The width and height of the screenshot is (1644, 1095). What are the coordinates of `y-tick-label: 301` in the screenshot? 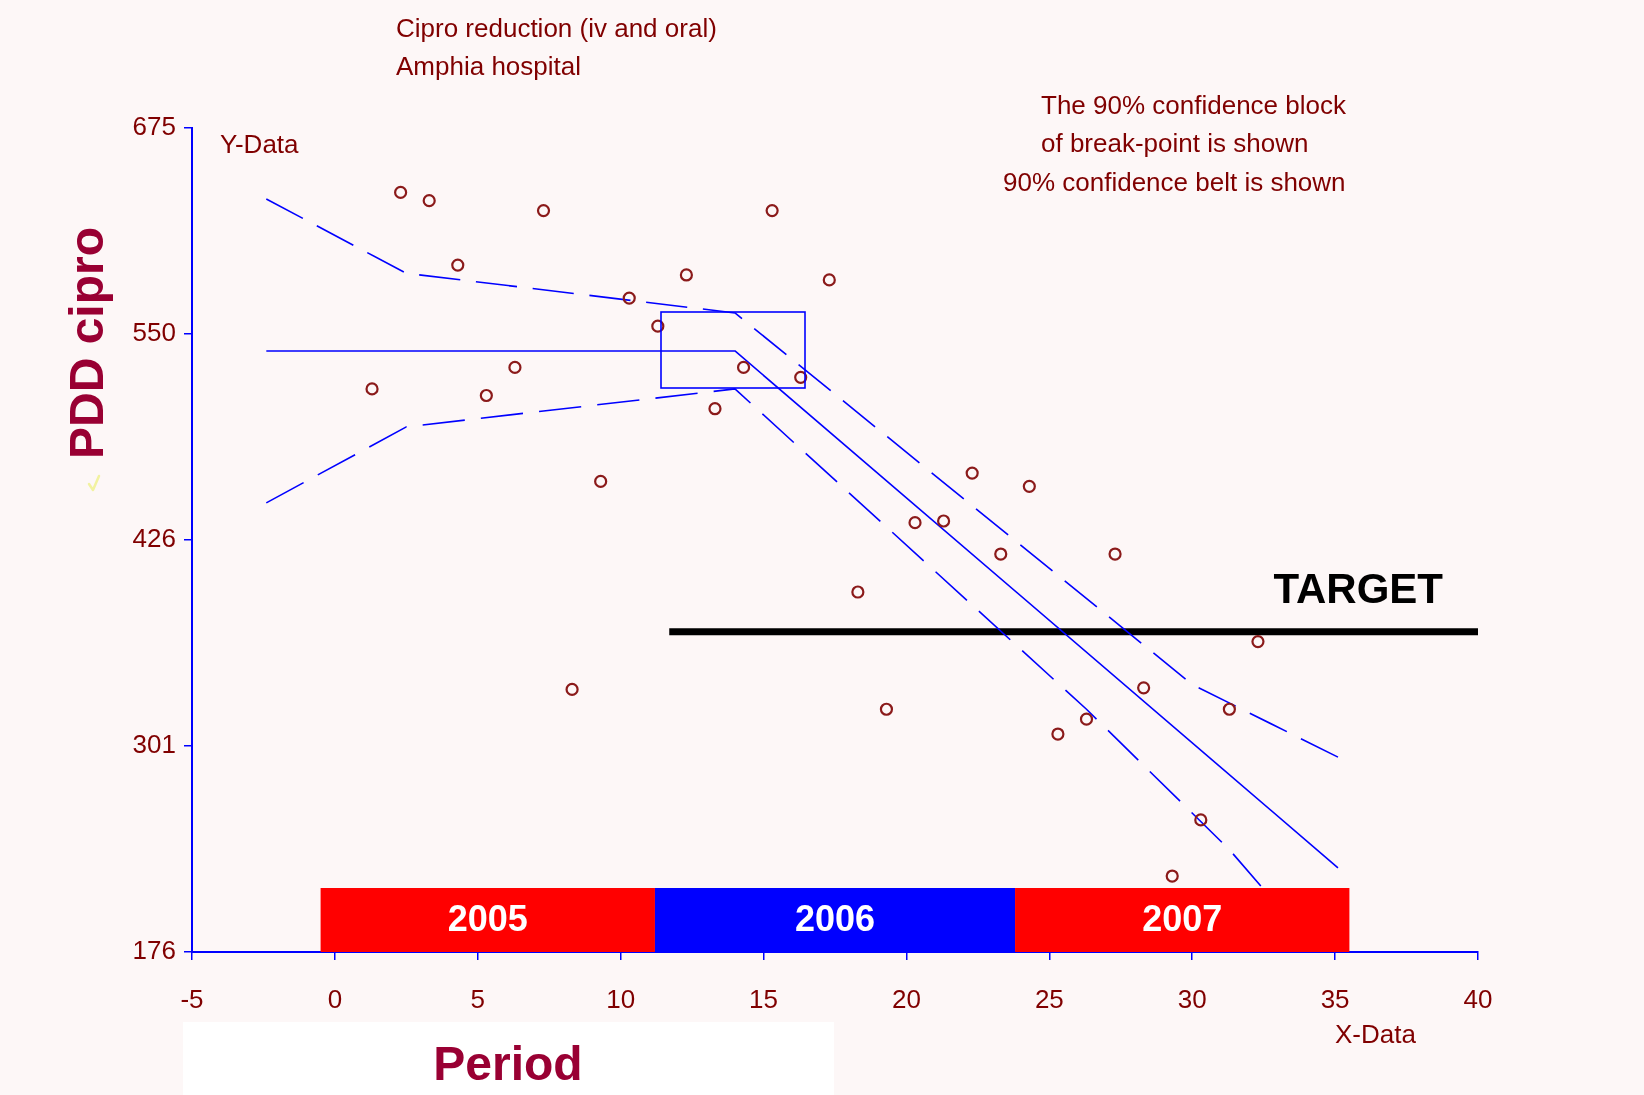 It's located at (154, 744).